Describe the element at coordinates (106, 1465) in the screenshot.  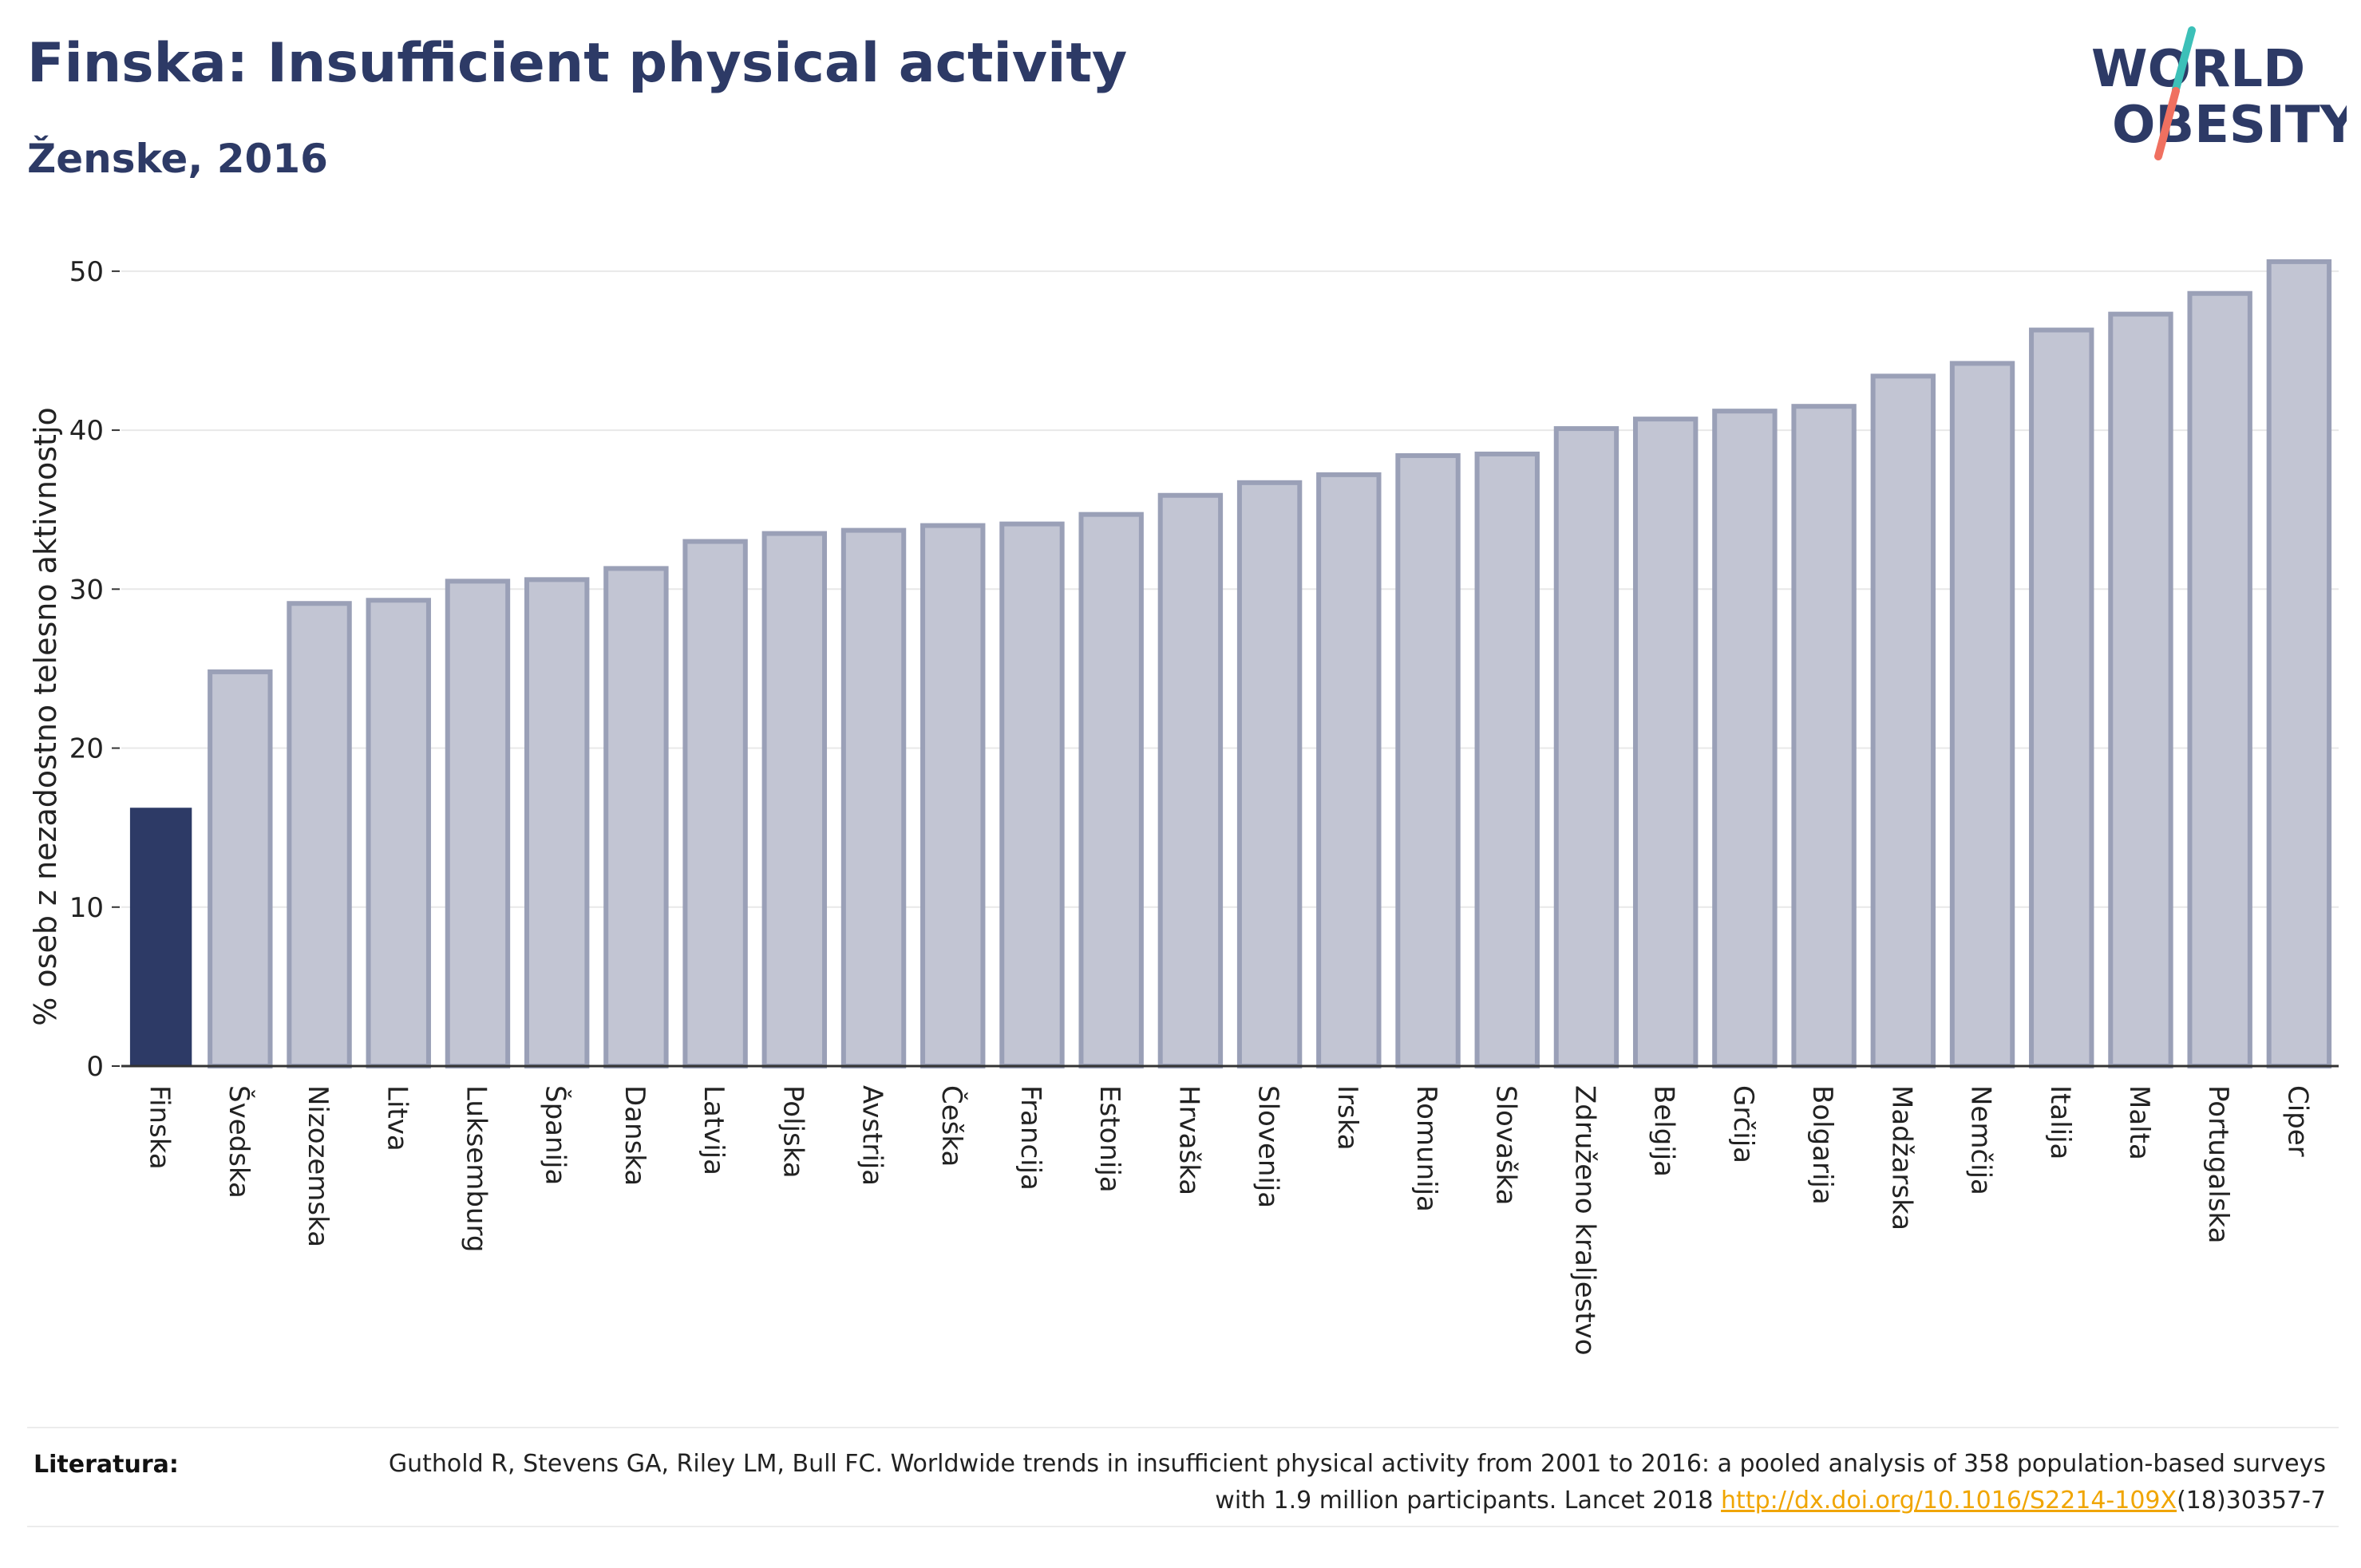
I see `references-label: Literatura:` at that location.